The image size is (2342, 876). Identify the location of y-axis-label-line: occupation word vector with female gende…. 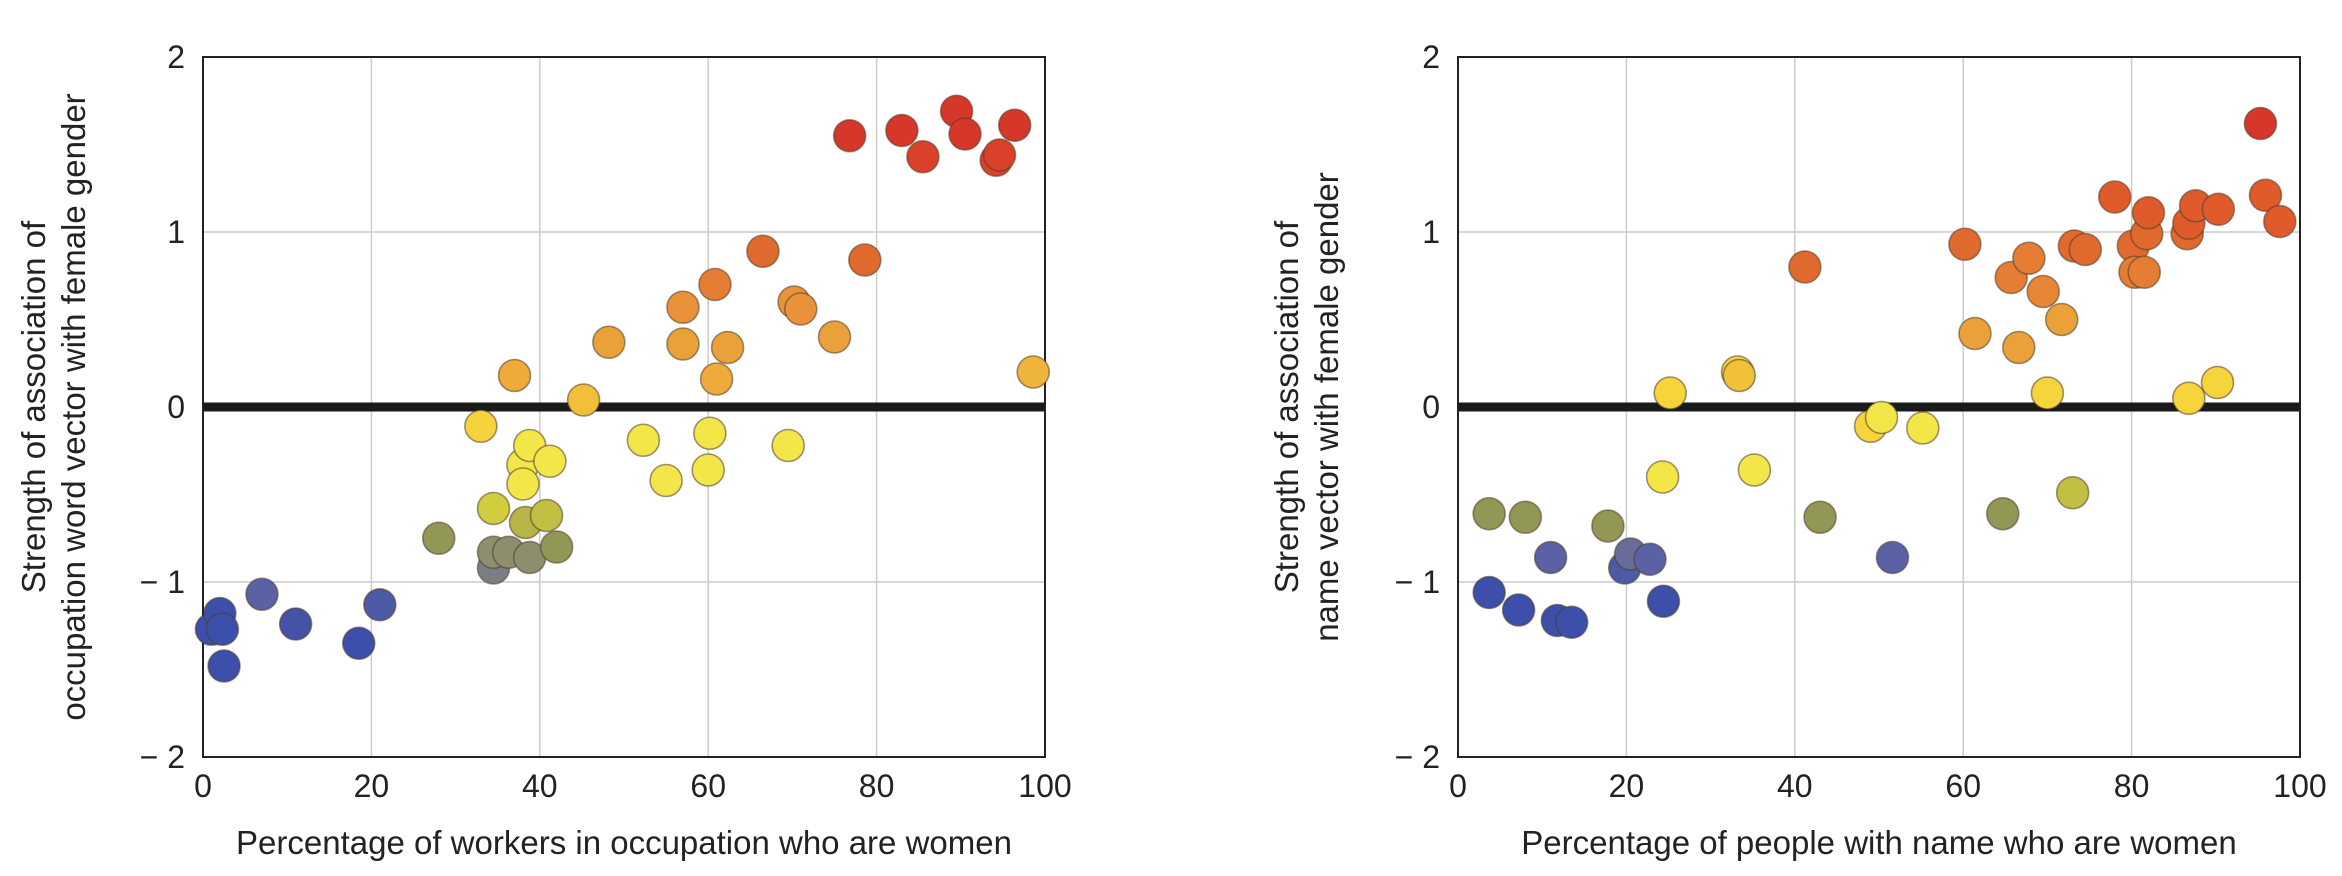
(73, 406).